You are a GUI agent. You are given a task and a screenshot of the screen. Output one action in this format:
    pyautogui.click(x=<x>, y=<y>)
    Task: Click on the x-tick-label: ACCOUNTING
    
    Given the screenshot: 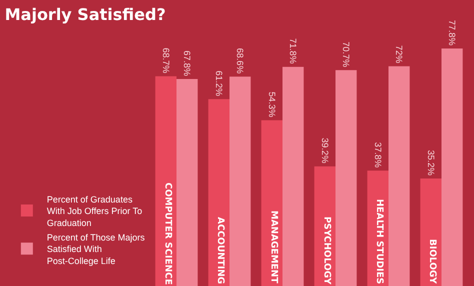 What is the action you would take?
    pyautogui.click(x=220, y=250)
    